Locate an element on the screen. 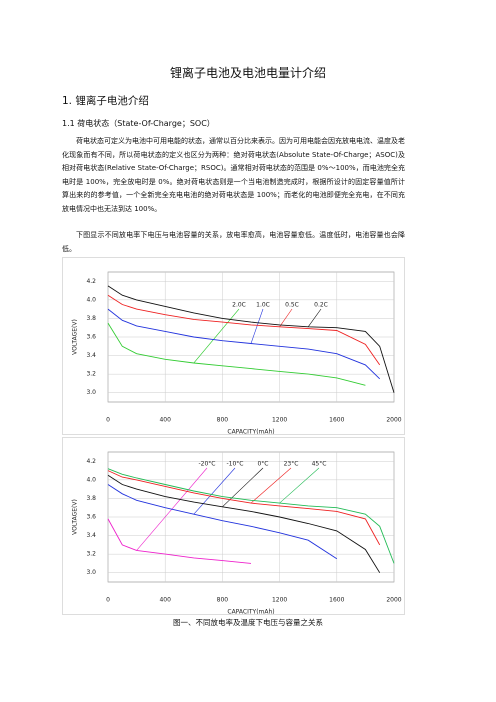 This screenshot has height=702, width=496. series-label: -20°C is located at coordinates (207, 464).